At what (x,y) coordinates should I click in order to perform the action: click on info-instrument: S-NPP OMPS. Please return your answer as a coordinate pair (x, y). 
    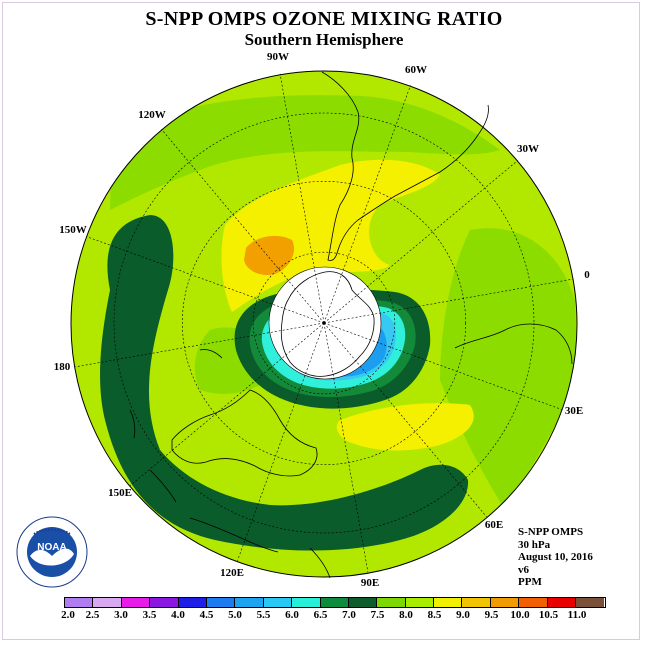
    Looking at the image, I should click on (551, 532).